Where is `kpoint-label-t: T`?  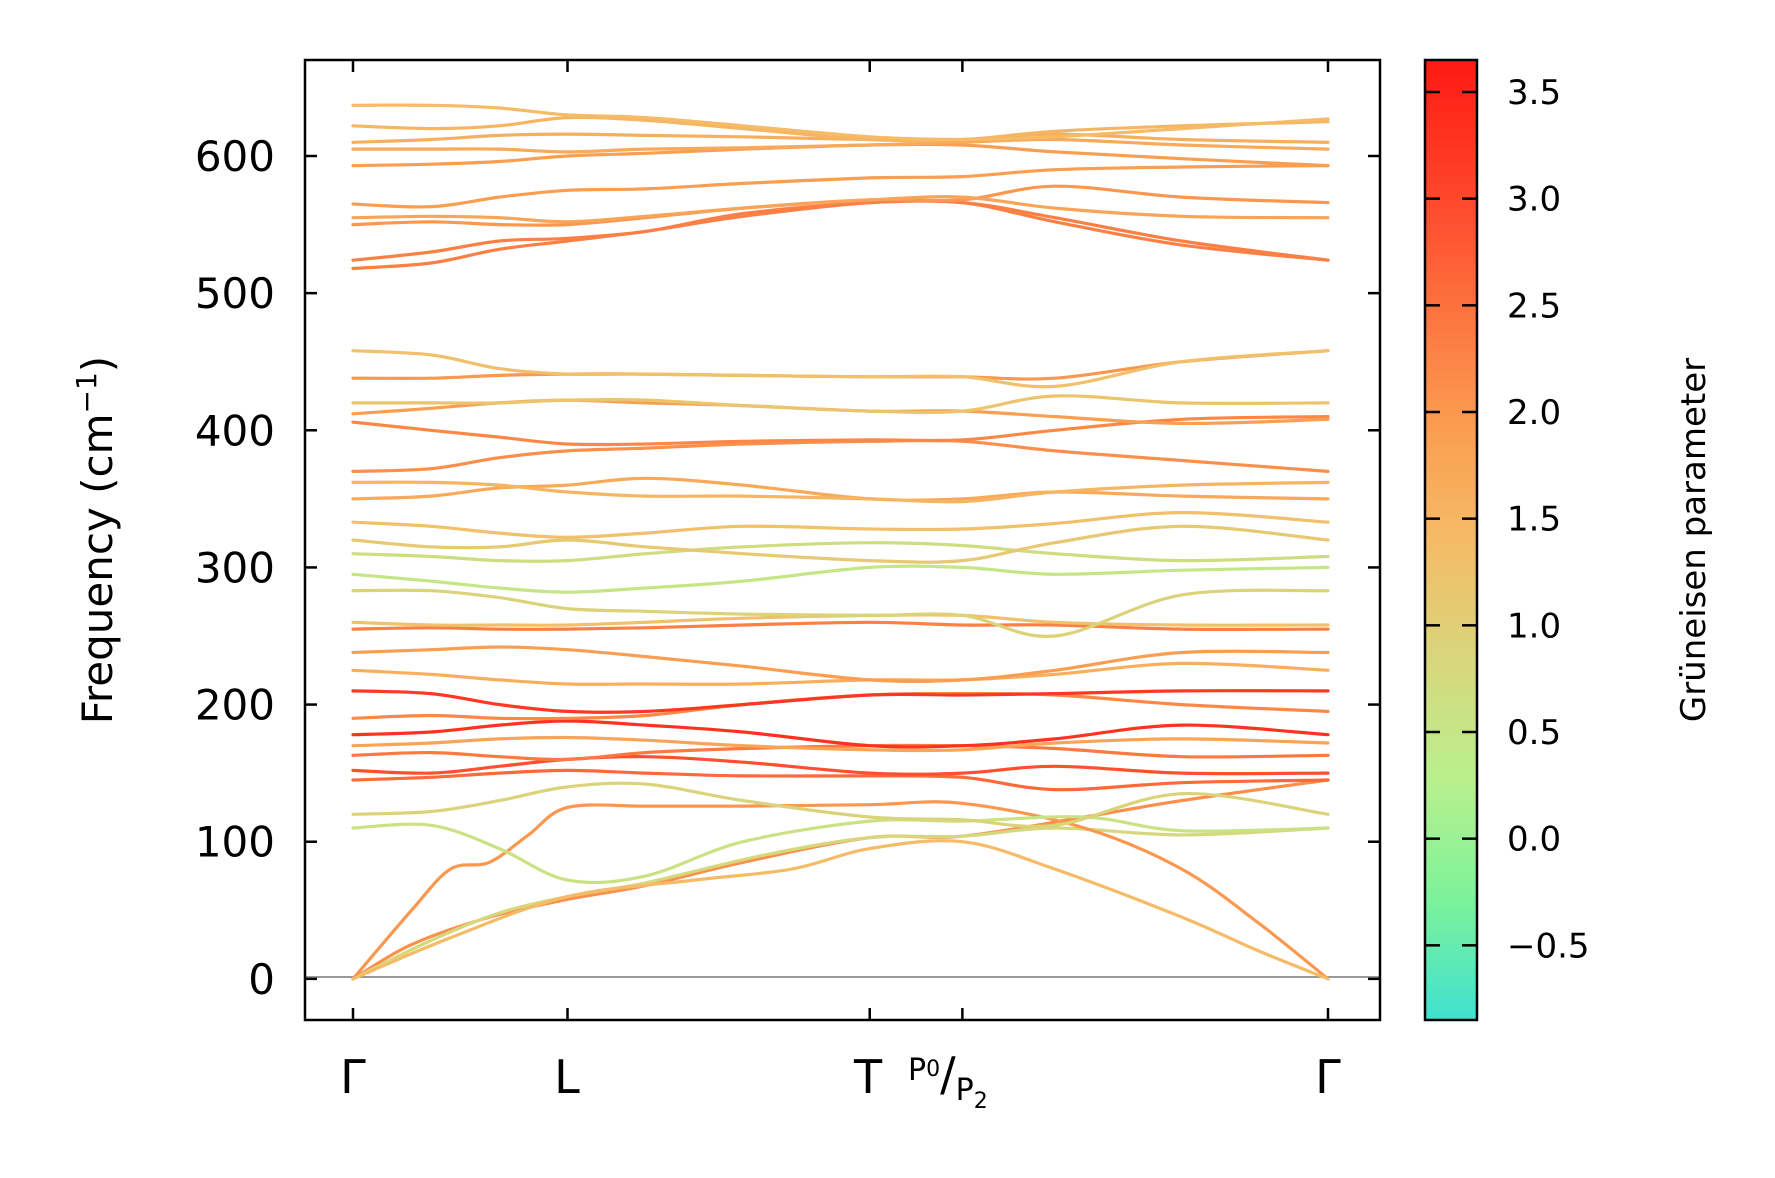
kpoint-label-t: T is located at coordinates (868, 1077).